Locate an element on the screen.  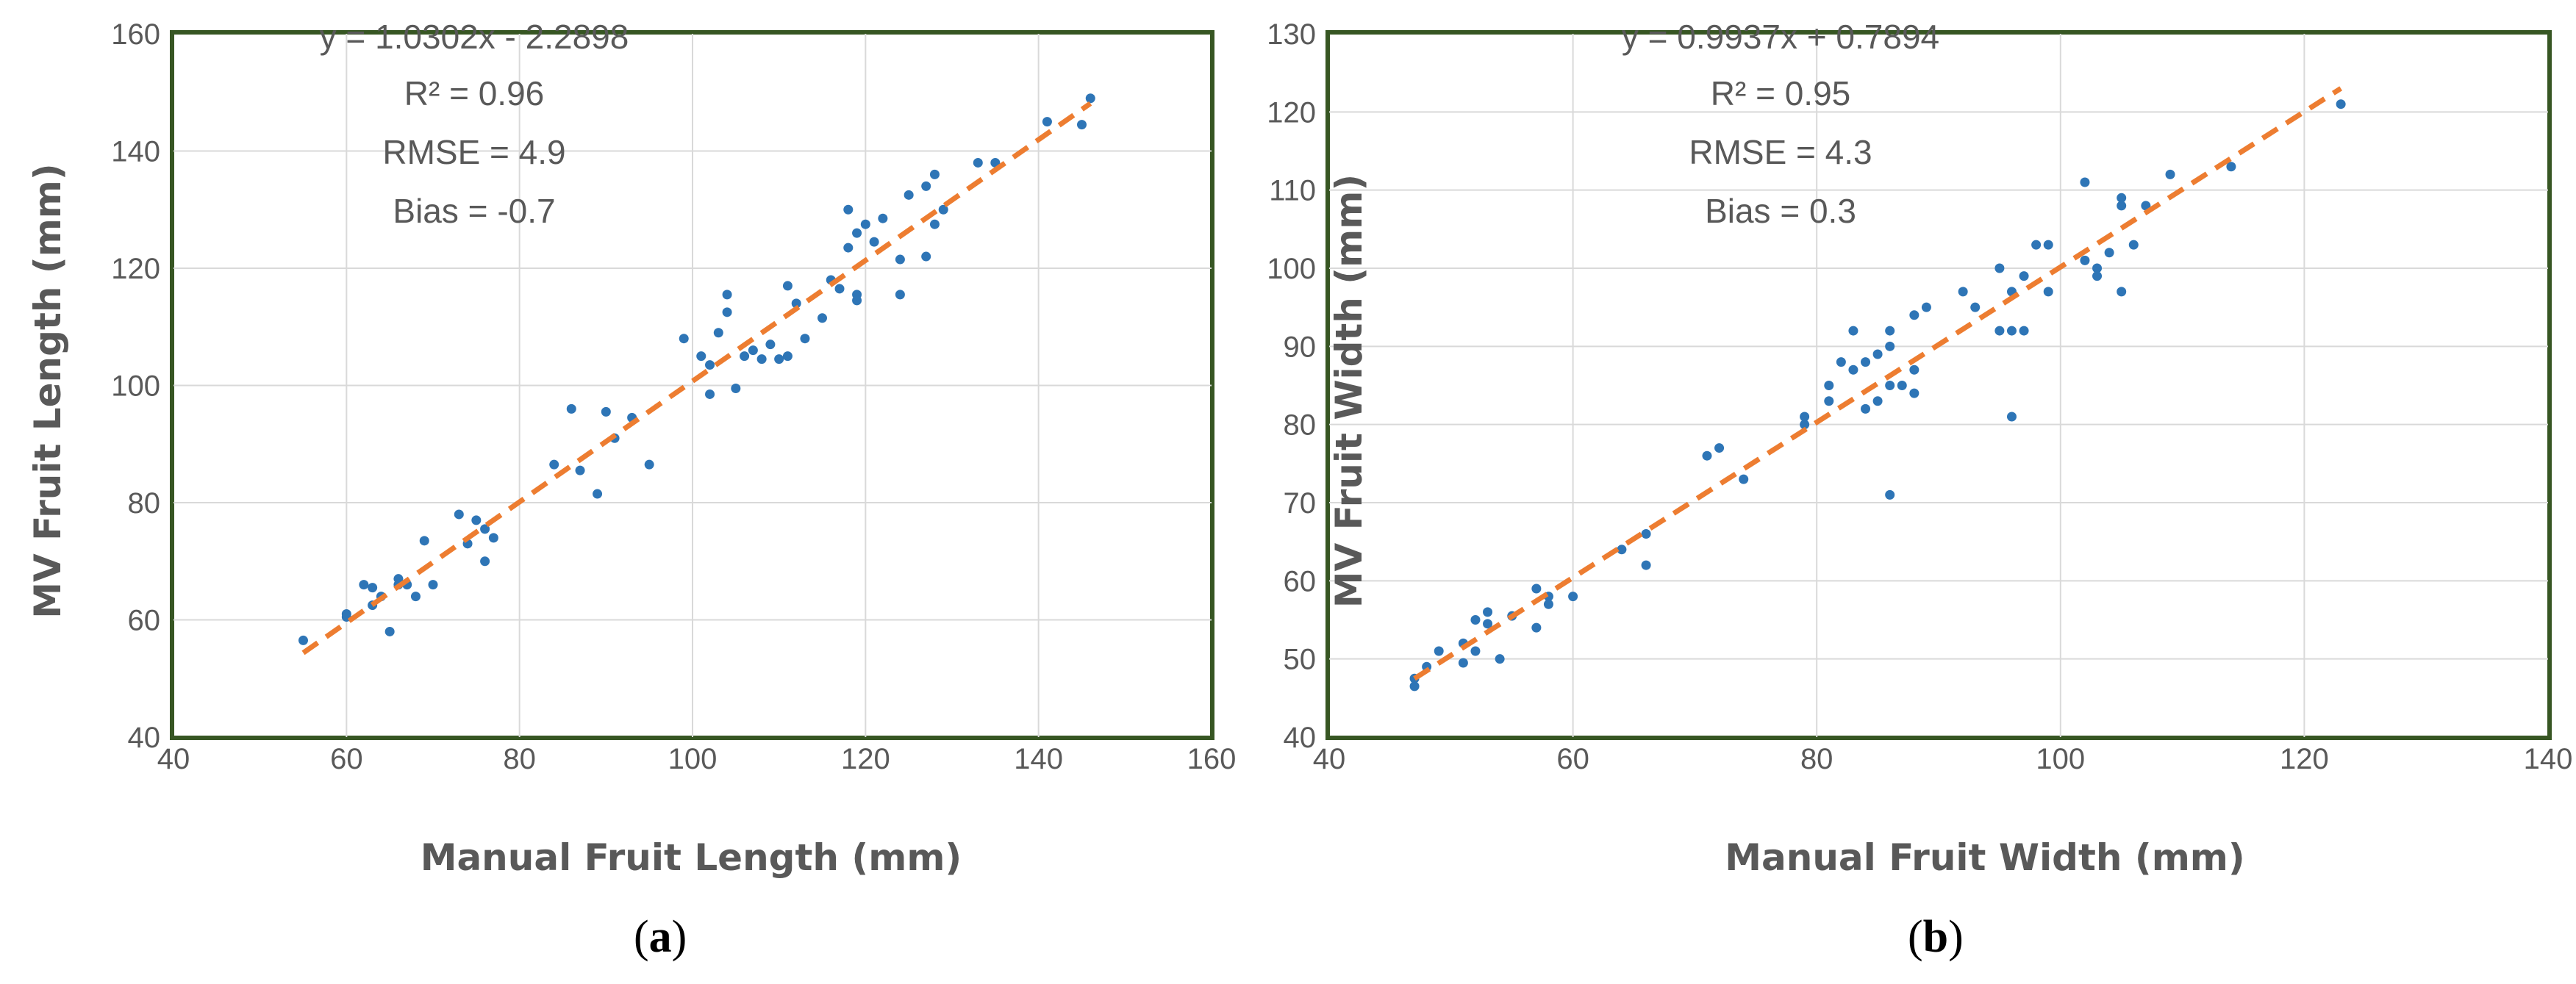
caption-b: (b) is located at coordinates (1936, 937).